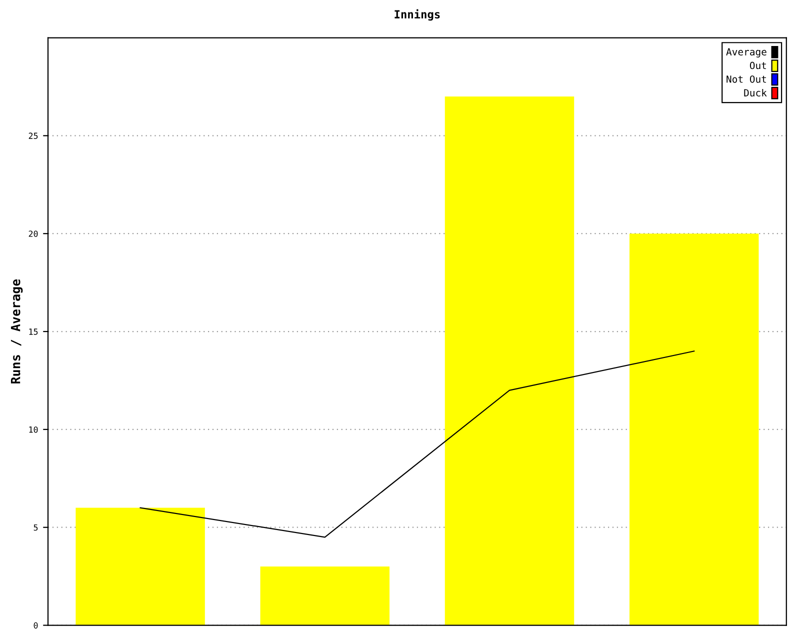 Image resolution: width=800 pixels, height=640 pixels. What do you see at coordinates (755, 92) in the screenshot?
I see `legend-label: Duck` at bounding box center [755, 92].